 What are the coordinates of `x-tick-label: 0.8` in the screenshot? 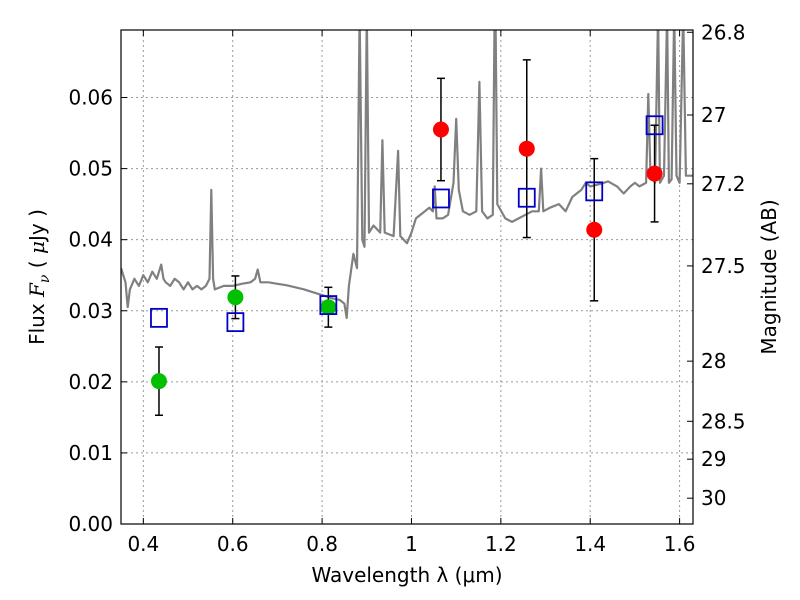 It's located at (322, 544).